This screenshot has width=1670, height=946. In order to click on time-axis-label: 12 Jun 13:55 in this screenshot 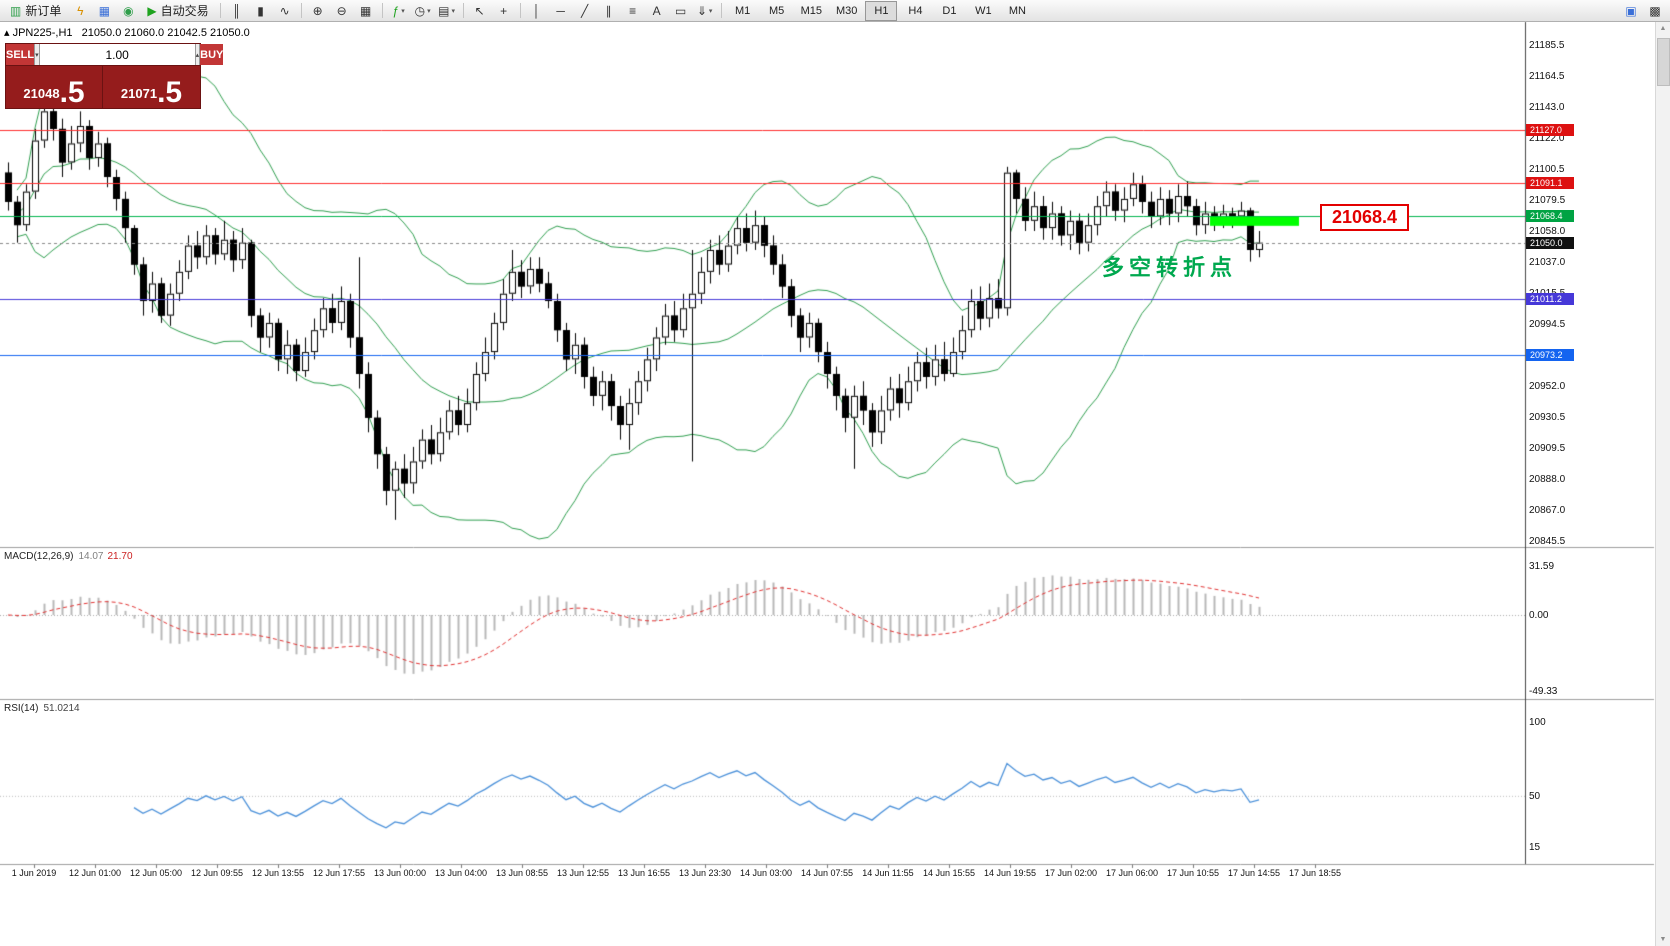, I will do `click(278, 873)`.